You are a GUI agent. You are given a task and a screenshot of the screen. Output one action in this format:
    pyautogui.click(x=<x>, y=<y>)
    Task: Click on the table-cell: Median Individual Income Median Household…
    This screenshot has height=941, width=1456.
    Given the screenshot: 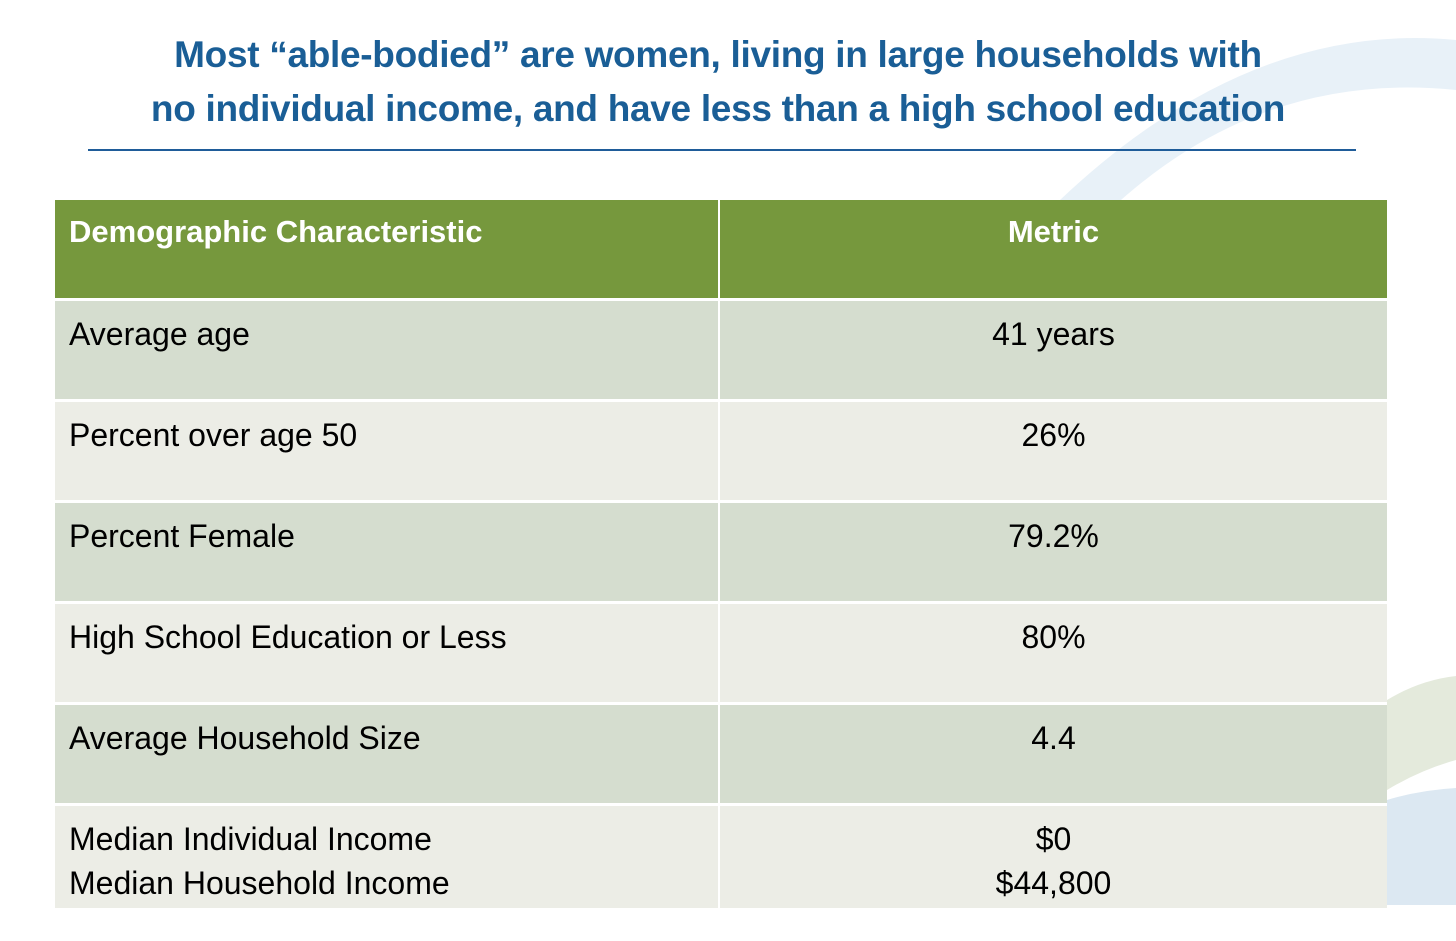 What is the action you would take?
    pyautogui.click(x=387, y=857)
    